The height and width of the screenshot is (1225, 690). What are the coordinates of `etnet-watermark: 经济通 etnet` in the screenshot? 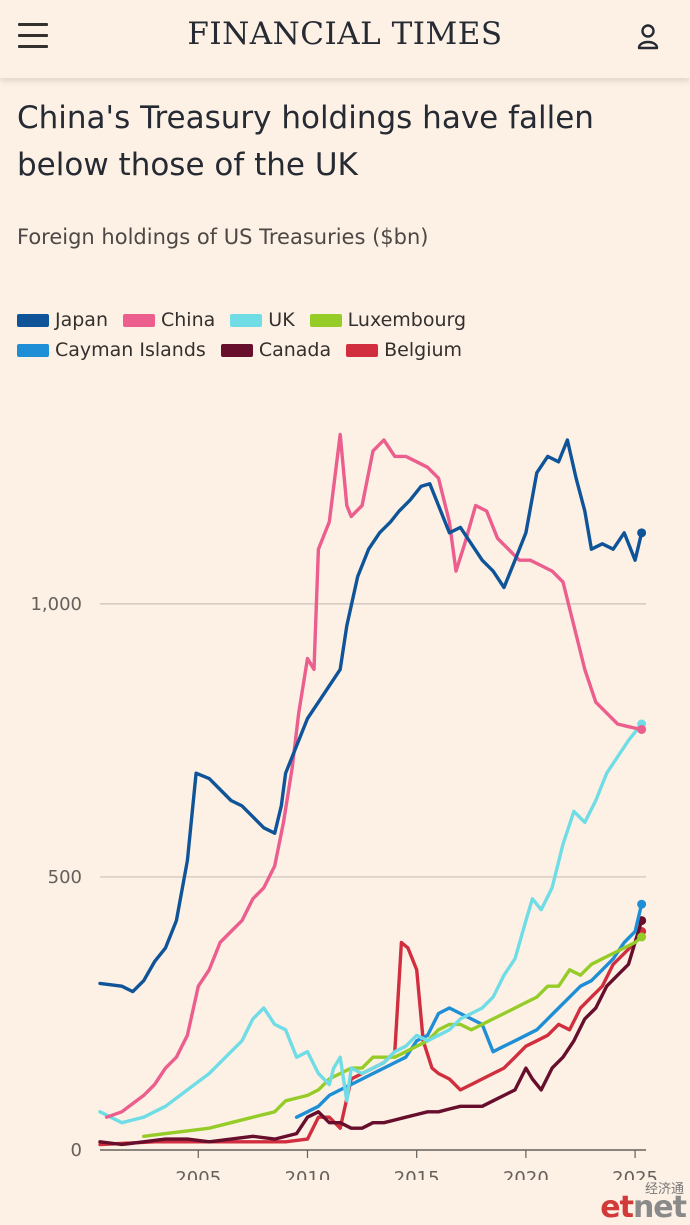 It's located at (645, 1201).